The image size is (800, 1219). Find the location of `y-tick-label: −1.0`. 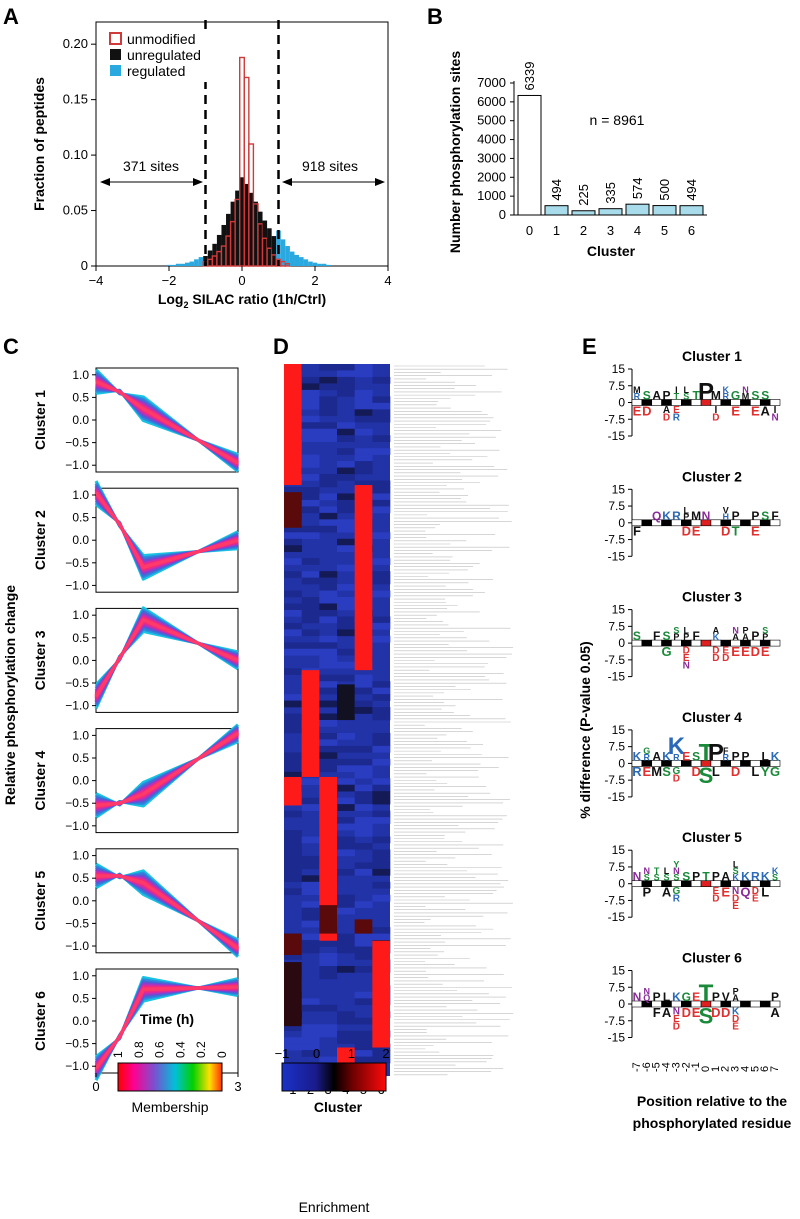

y-tick-label: −1.0 is located at coordinates (77, 826).